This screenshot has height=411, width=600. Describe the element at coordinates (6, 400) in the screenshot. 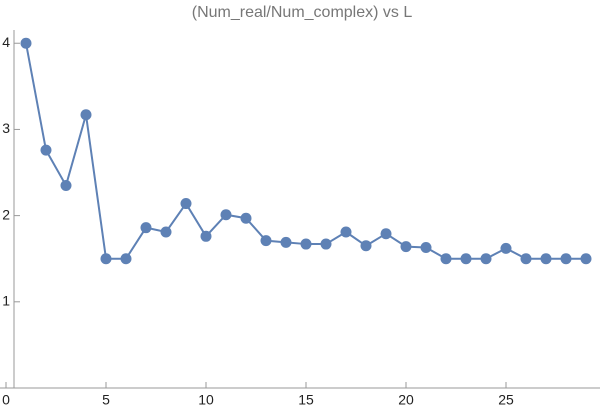

I see `x-tick-label: 0` at that location.